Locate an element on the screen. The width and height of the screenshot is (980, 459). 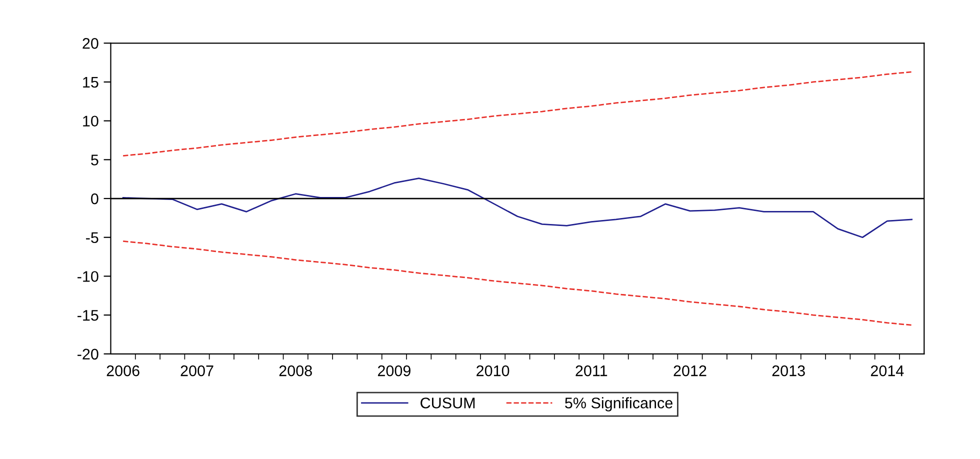
y-tick-label: -20 is located at coordinates (88, 354).